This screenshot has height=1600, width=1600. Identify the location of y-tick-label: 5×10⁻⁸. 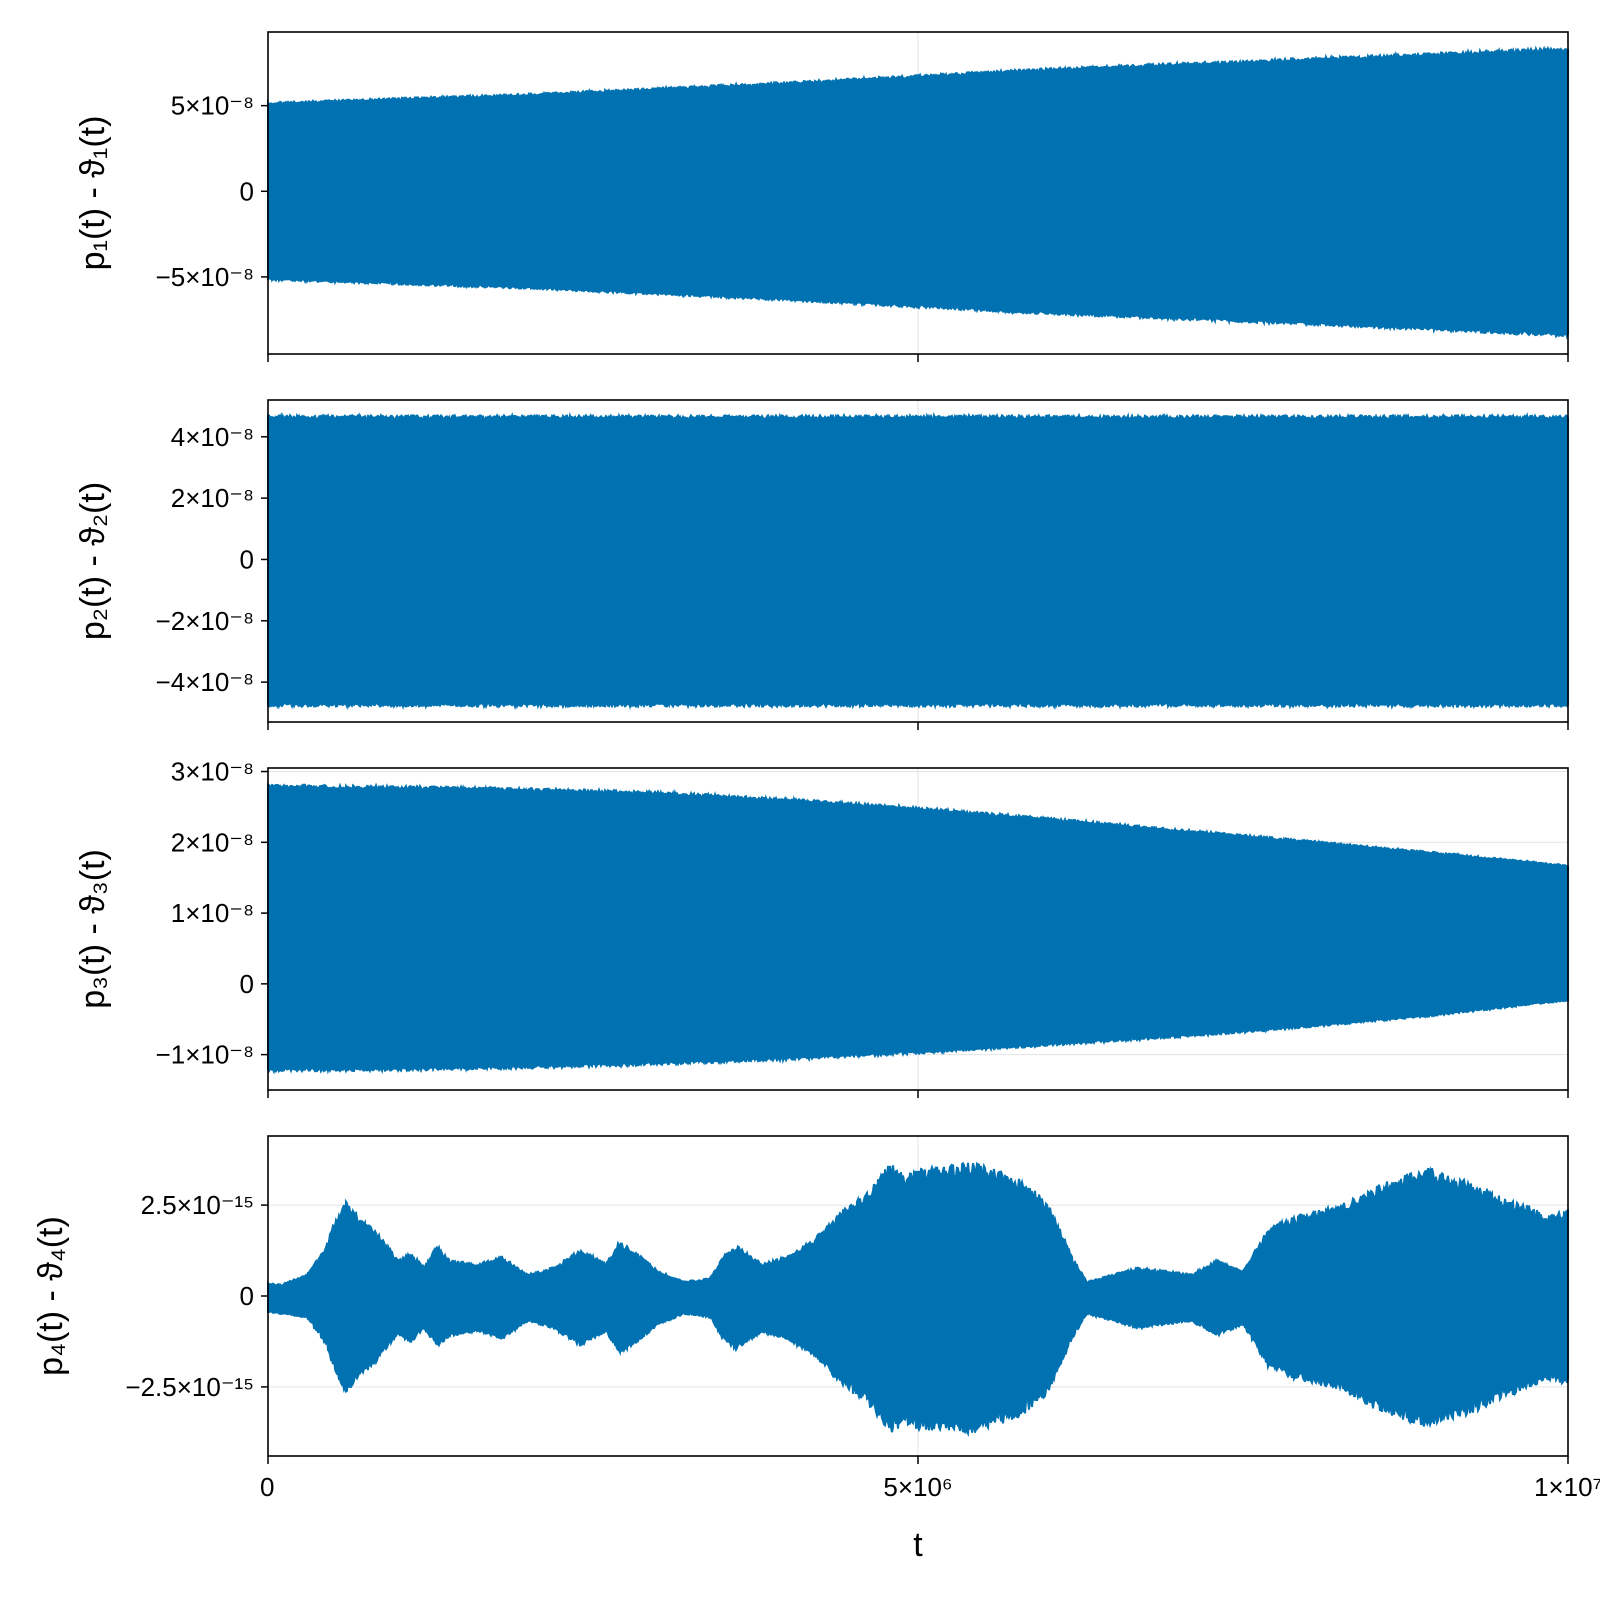
(212, 106).